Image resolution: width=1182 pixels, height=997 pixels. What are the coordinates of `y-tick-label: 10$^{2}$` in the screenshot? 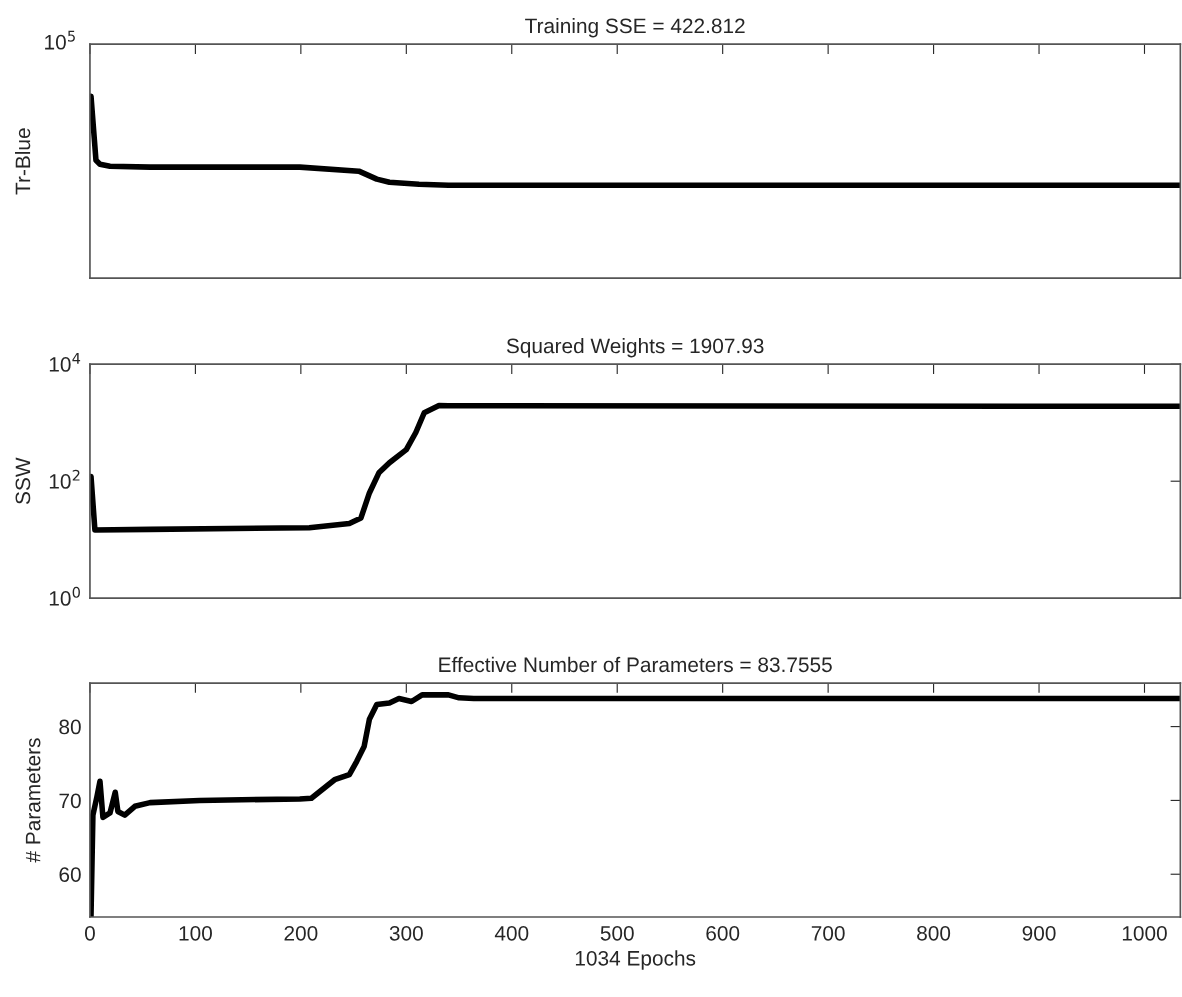 It's located at (64, 479).